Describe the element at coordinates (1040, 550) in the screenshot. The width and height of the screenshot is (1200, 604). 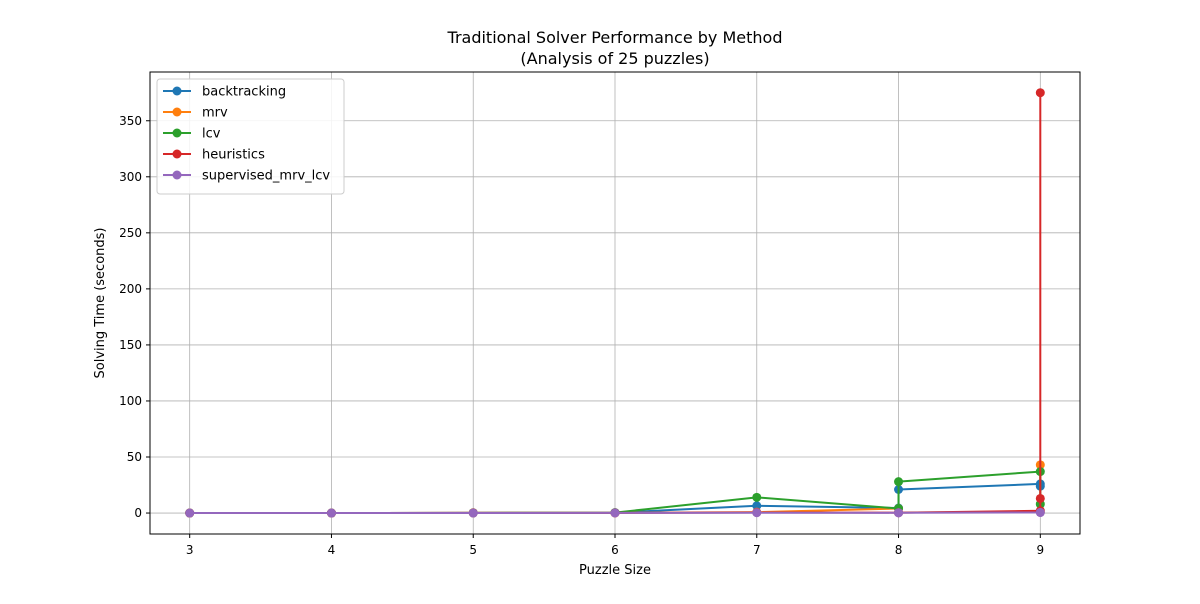
I see `x-tick-label: 9` at that location.